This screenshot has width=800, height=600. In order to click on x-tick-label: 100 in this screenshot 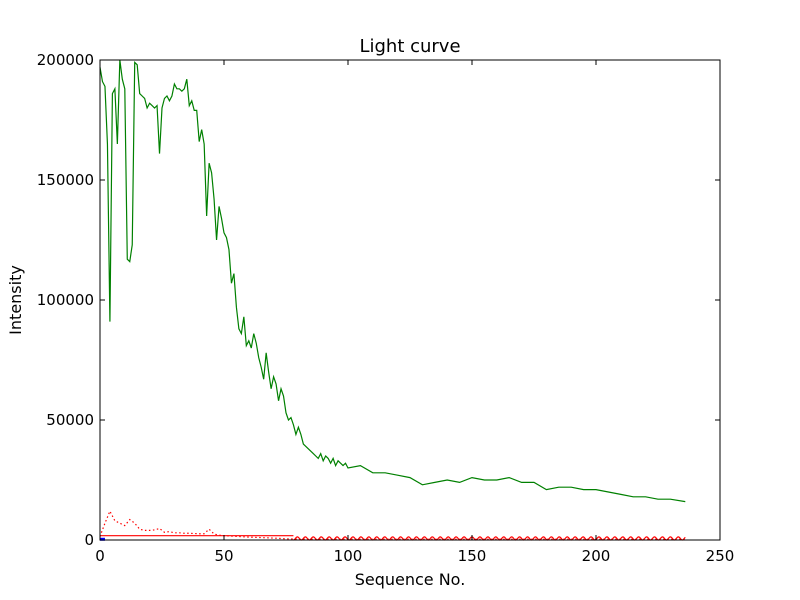, I will do `click(348, 556)`.